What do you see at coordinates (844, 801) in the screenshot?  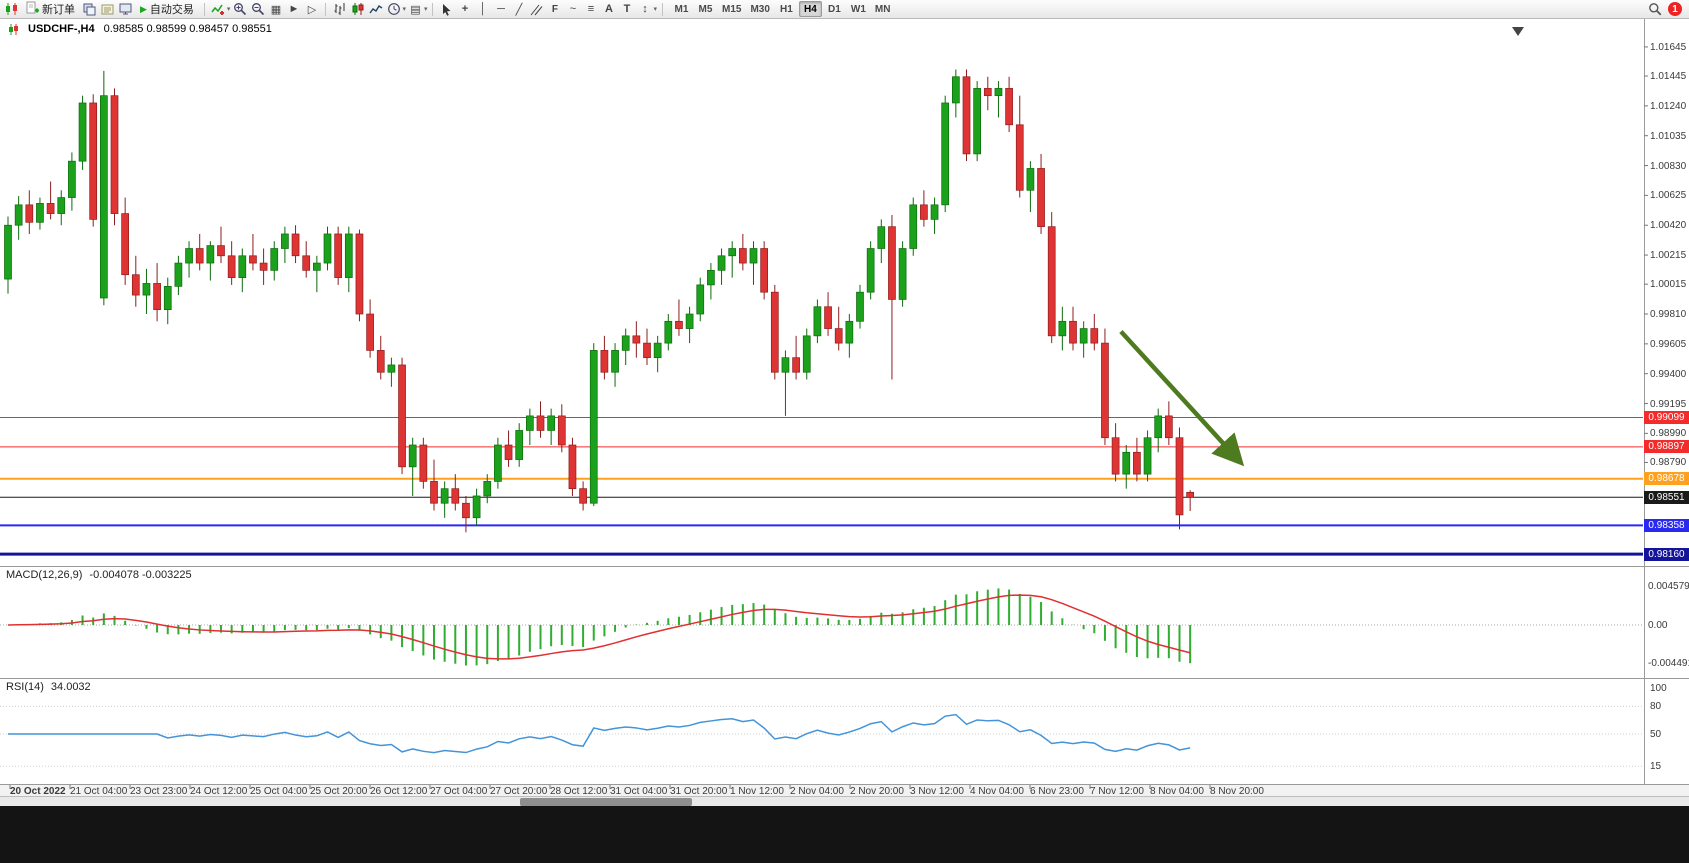 I see `horizontal-scrollbar` at bounding box center [844, 801].